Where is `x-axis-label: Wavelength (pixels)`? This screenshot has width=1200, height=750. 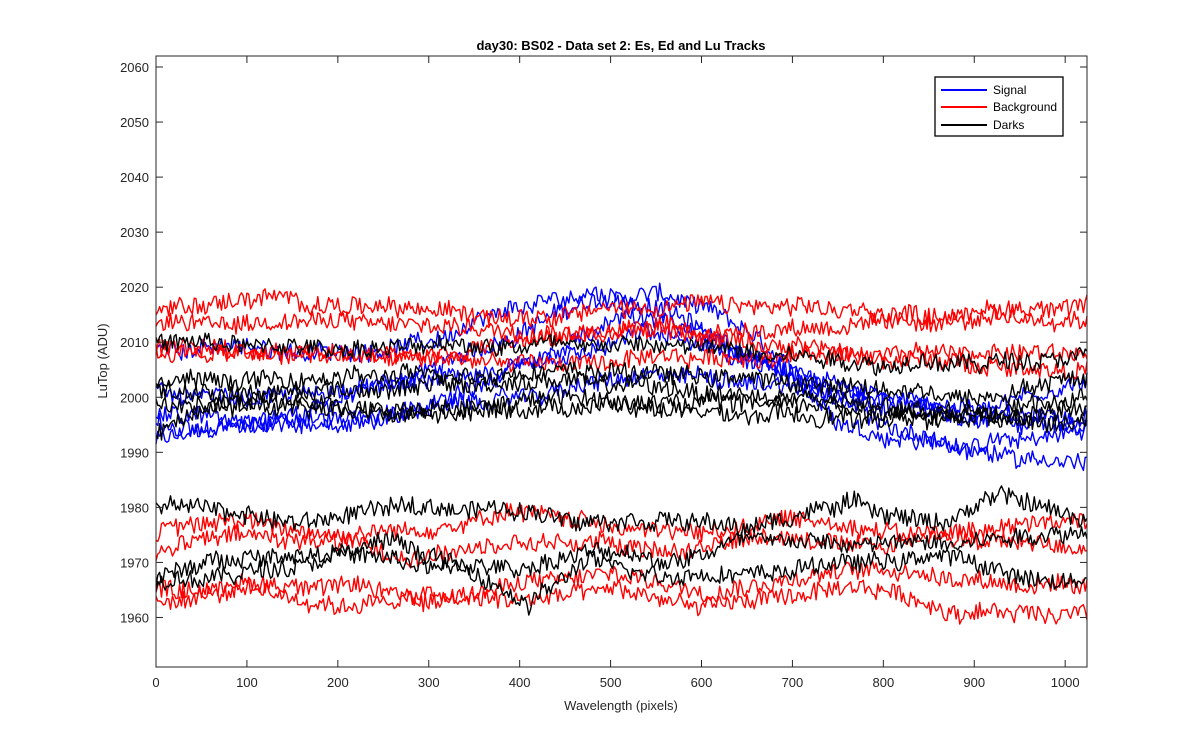 x-axis-label: Wavelength (pixels) is located at coordinates (621, 705).